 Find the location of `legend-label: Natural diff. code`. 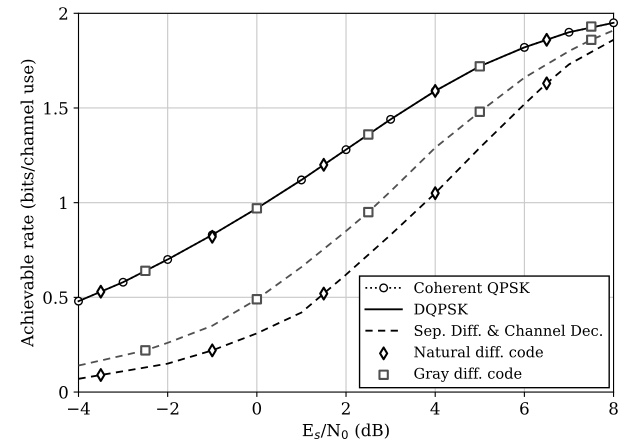

legend-label: Natural diff. code is located at coordinates (478, 352).